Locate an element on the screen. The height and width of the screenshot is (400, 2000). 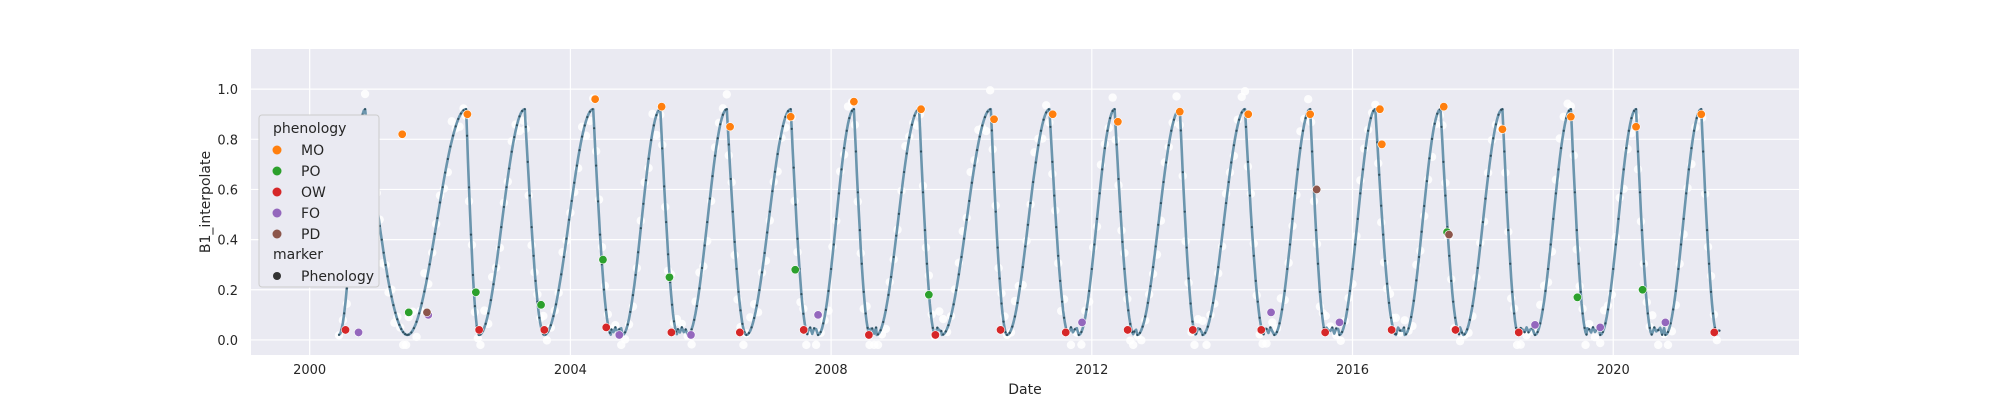
legend-title-phenology: phenology is located at coordinates (309, 129).